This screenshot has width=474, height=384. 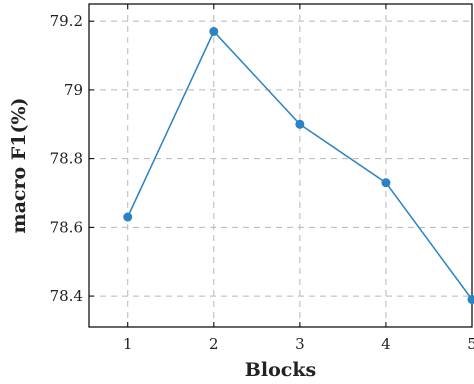 I want to click on y-tick-label: 78.6, so click(x=66, y=227).